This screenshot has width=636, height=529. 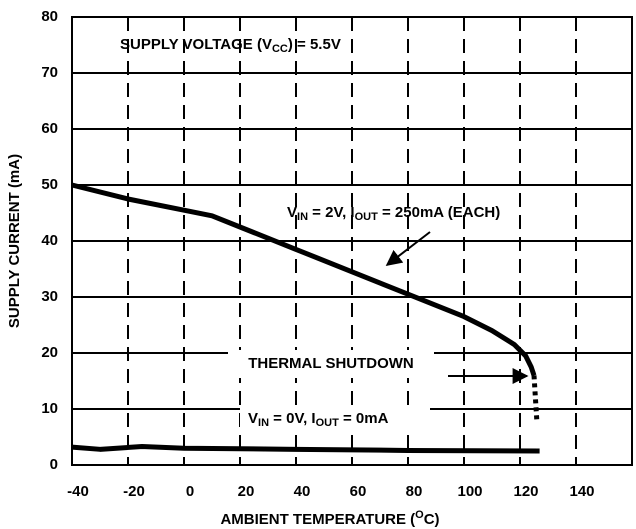 I want to click on text-part: C), so click(x=432, y=519).